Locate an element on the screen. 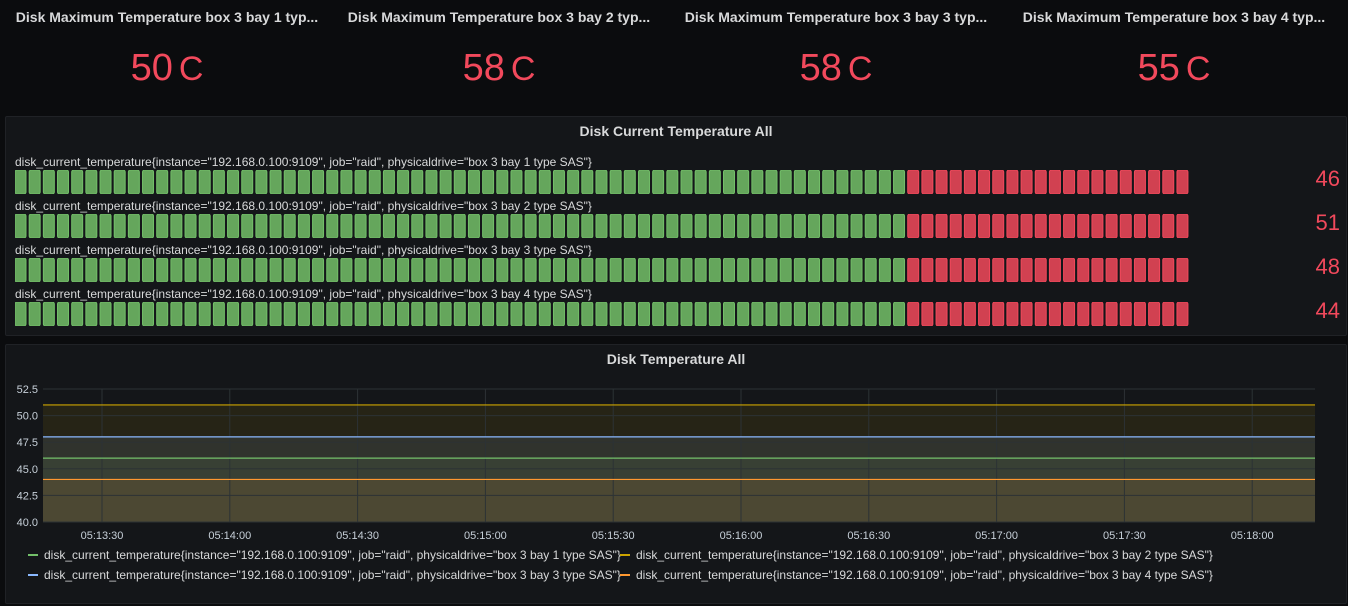 The image size is (1348, 606). stat-value: 50 C is located at coordinates (167, 68).